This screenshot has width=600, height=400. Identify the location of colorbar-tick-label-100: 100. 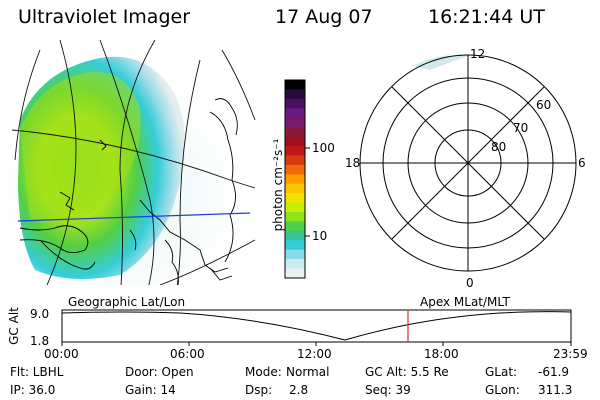
(323, 148).